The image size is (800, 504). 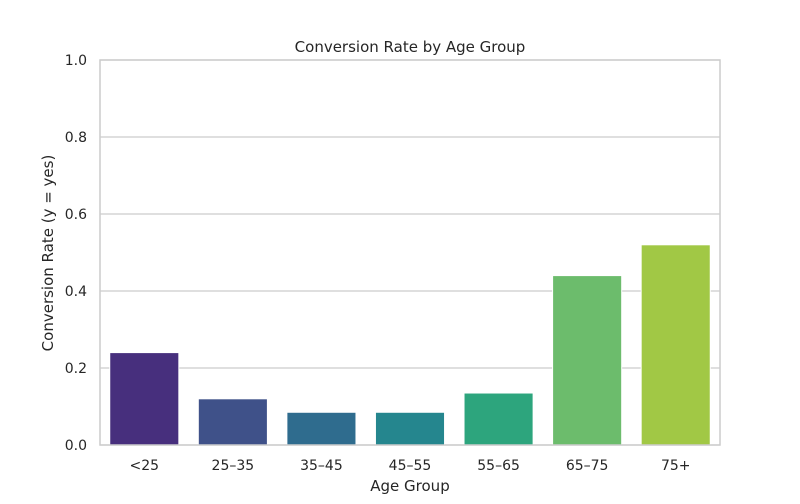 I want to click on x-tick-label: 45–55, so click(x=410, y=466).